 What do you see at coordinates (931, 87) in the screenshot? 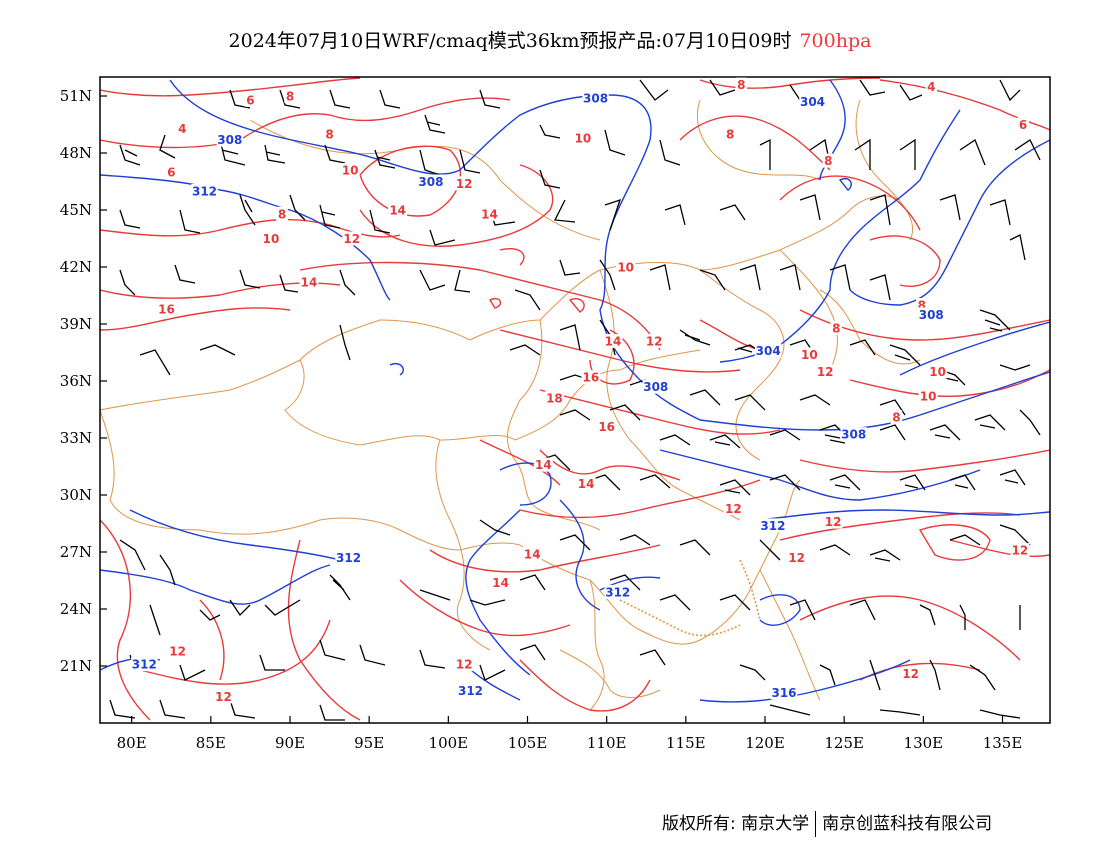
I see `temperature-contour-label: 4` at bounding box center [931, 87].